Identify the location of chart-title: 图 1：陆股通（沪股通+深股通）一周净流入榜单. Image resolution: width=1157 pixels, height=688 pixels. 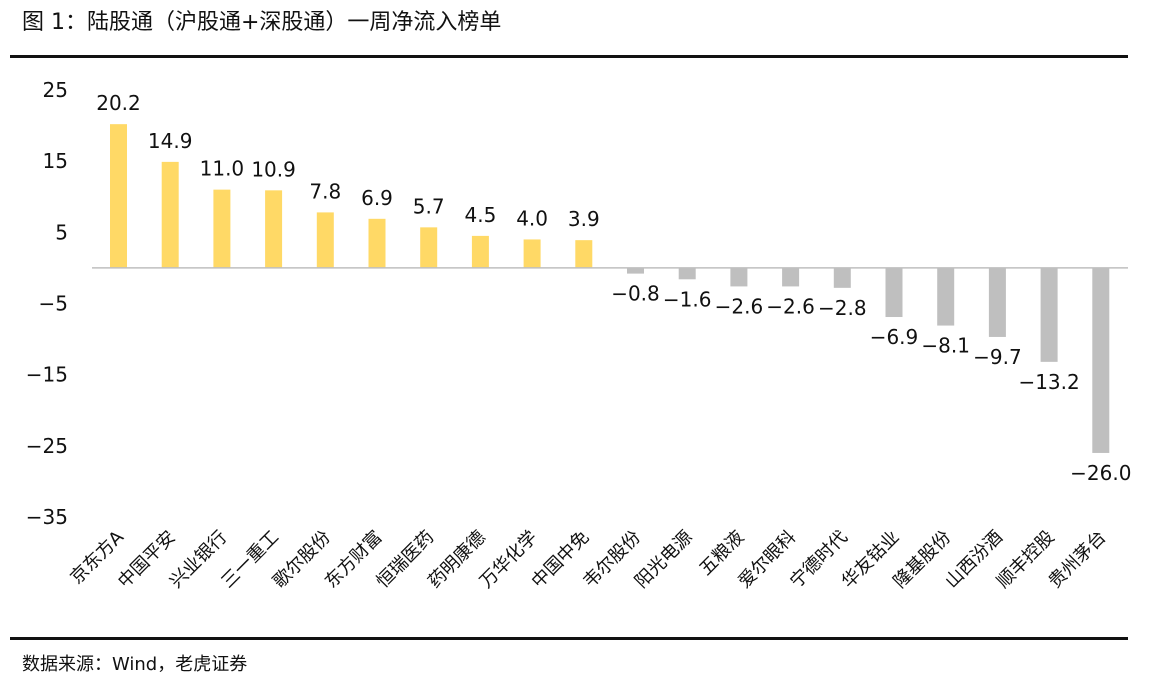
(262, 22).